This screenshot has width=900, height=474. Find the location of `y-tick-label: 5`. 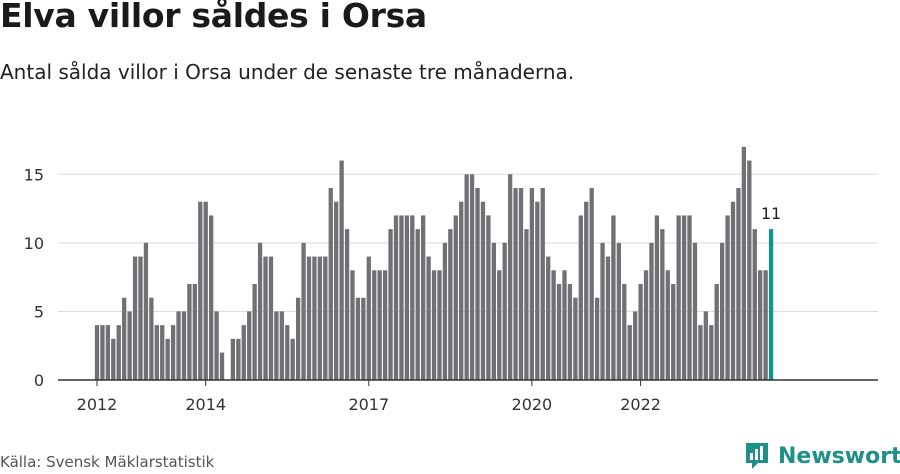

y-tick-label: 5 is located at coordinates (39, 311).